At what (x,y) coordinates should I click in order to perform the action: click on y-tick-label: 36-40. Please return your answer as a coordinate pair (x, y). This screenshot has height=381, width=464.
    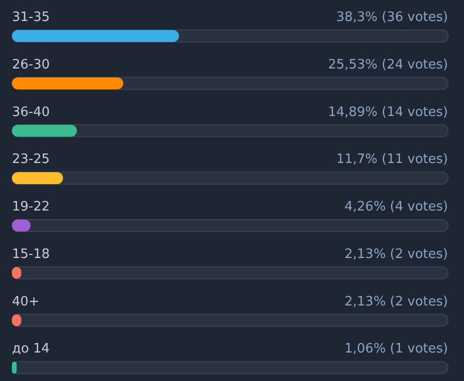
    Looking at the image, I should click on (31, 112).